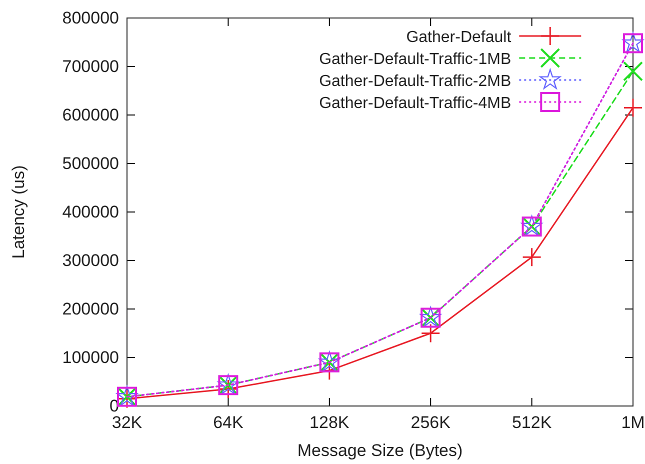  What do you see at coordinates (90, 18) in the screenshot?
I see `y-tick-label: 800000` at bounding box center [90, 18].